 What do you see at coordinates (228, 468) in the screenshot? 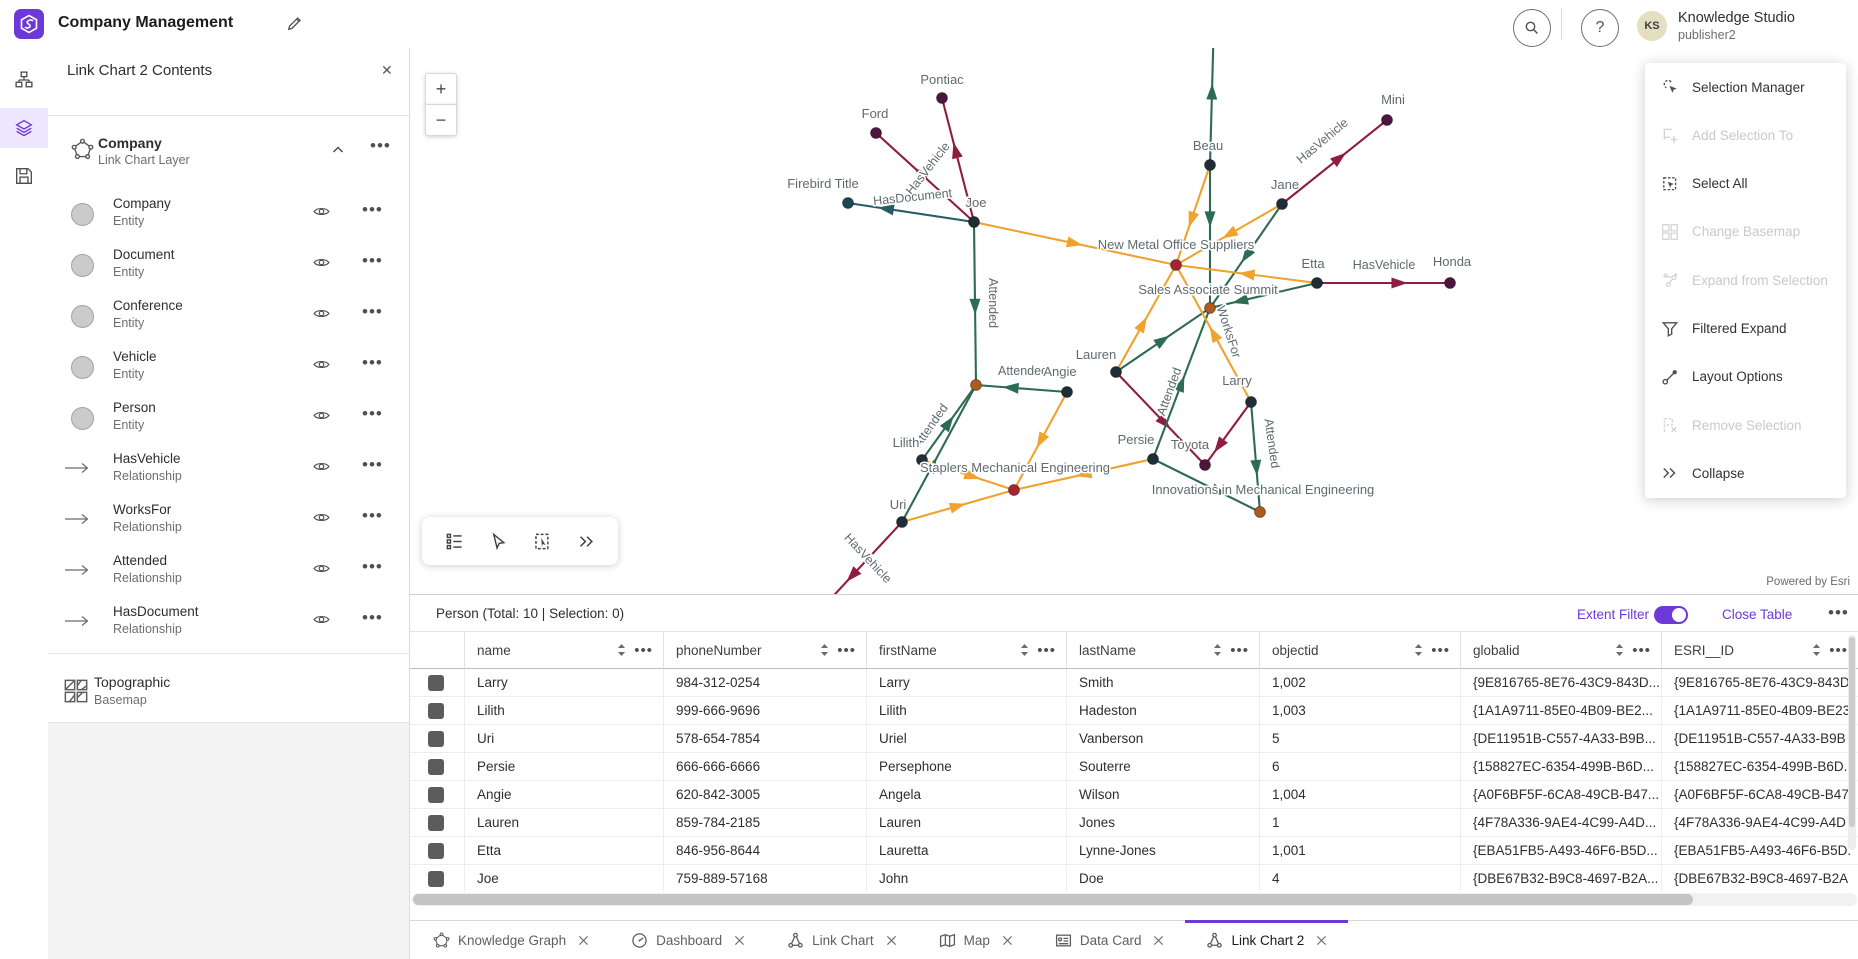
I see `layer-item-hasvehicle: HasVehicle Relationship •••` at bounding box center [228, 468].